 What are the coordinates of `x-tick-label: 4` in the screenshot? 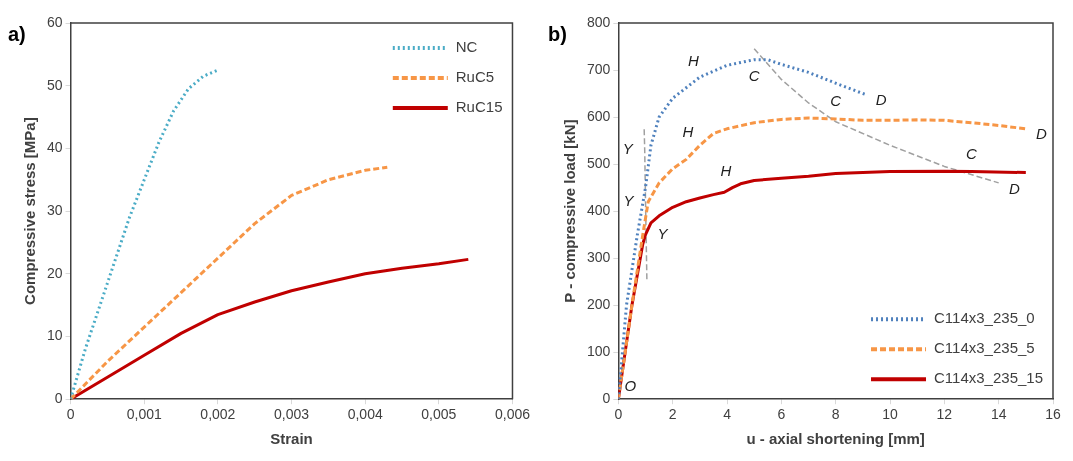 It's located at (727, 414).